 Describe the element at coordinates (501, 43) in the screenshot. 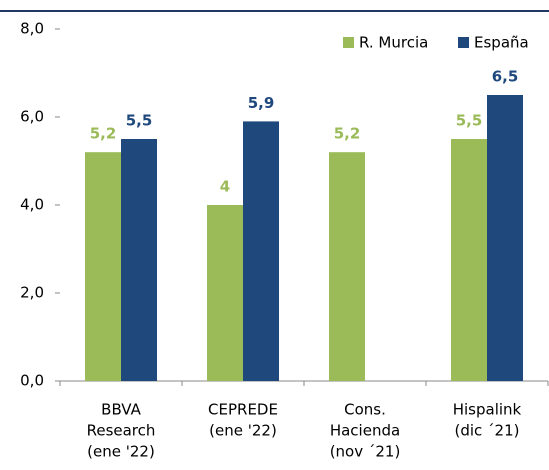

I see `legend-label: España` at that location.